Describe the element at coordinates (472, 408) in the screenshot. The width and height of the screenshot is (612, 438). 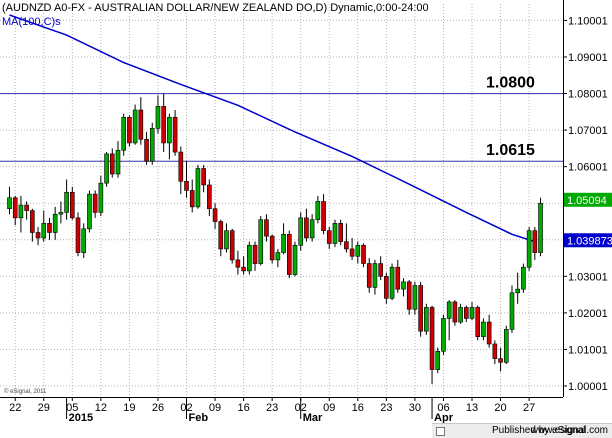
I see `x-tick-label: 13` at that location.